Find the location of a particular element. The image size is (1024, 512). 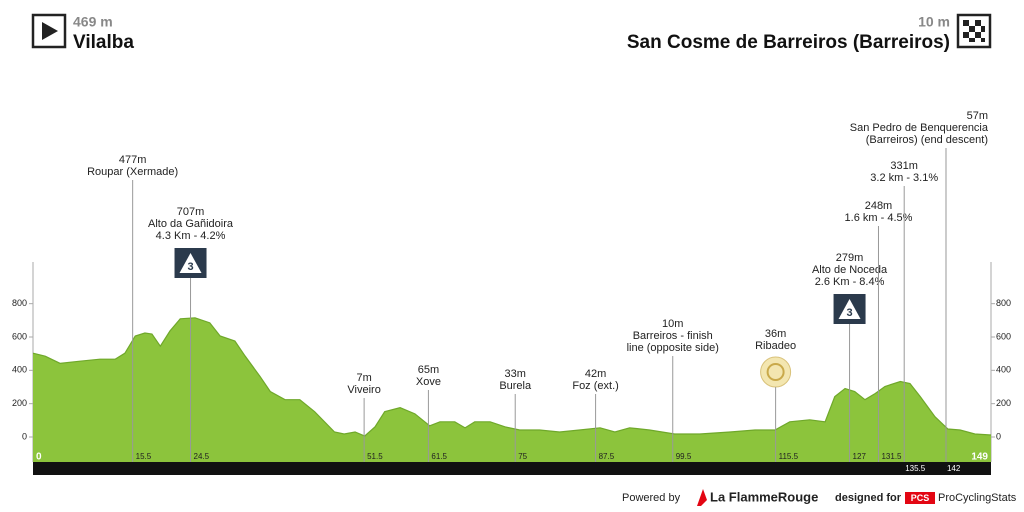

annotation-text: 248m is located at coordinates (879, 206).